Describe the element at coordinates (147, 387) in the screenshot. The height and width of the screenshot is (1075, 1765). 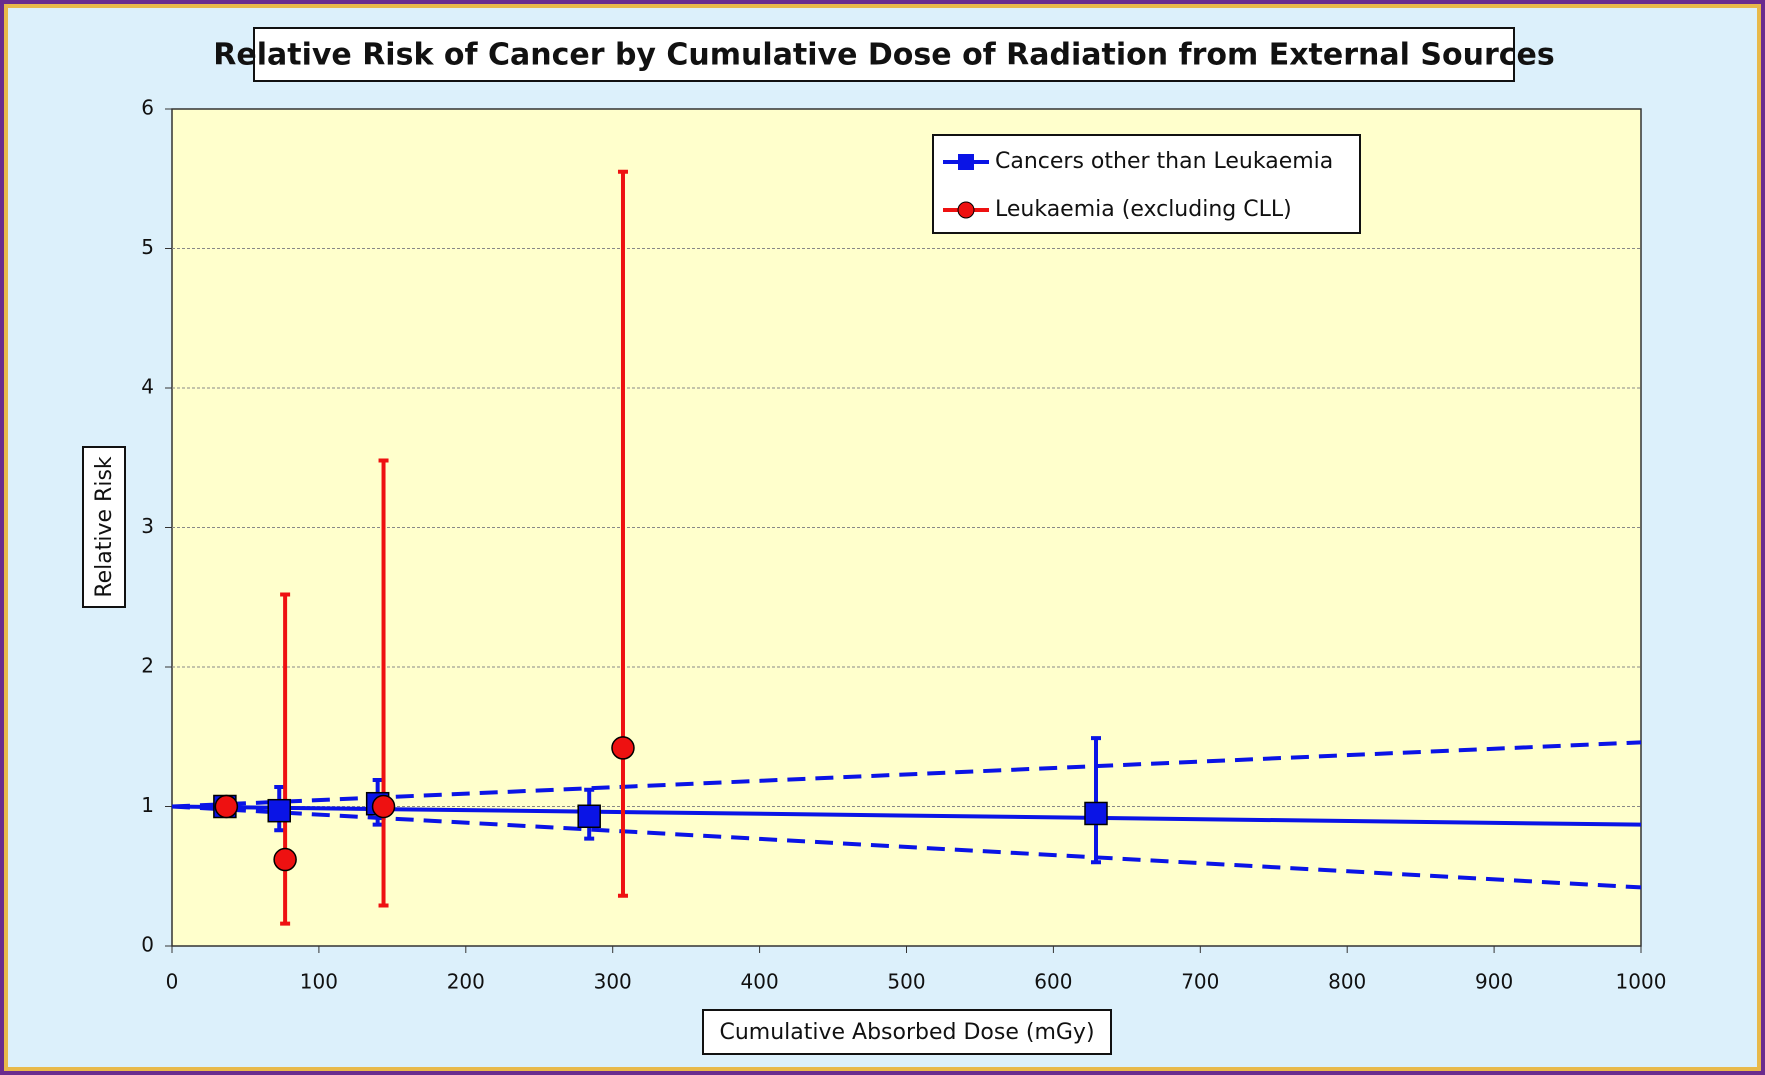
I see `y-tick-label: 4` at that location.